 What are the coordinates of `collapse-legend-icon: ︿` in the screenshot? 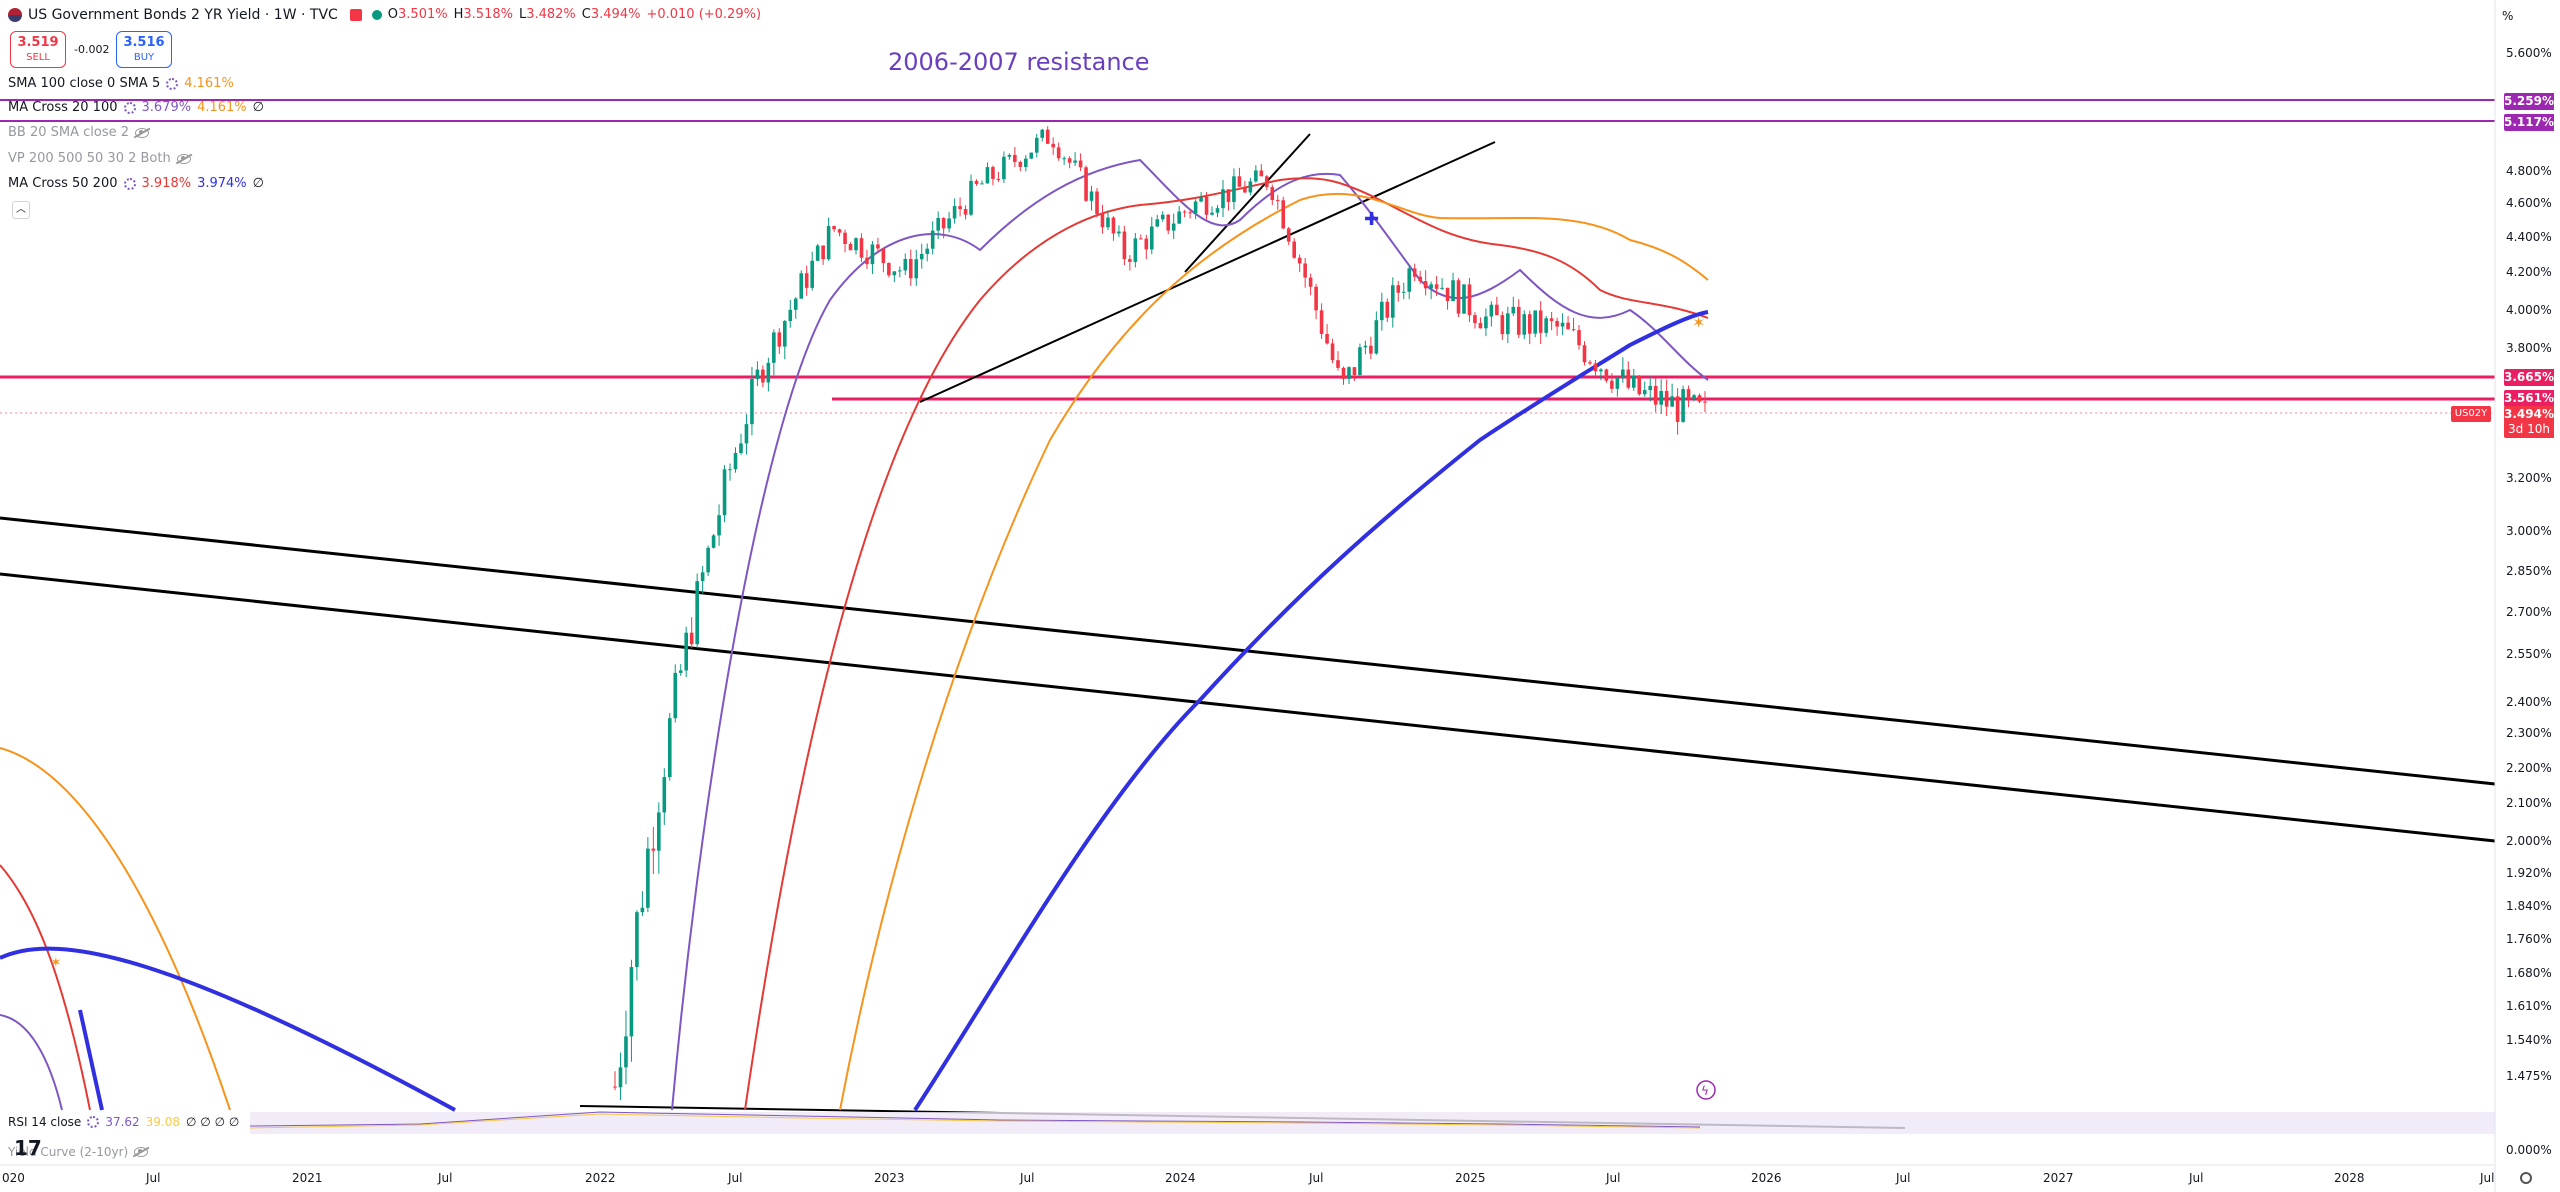 It's located at (21, 210).